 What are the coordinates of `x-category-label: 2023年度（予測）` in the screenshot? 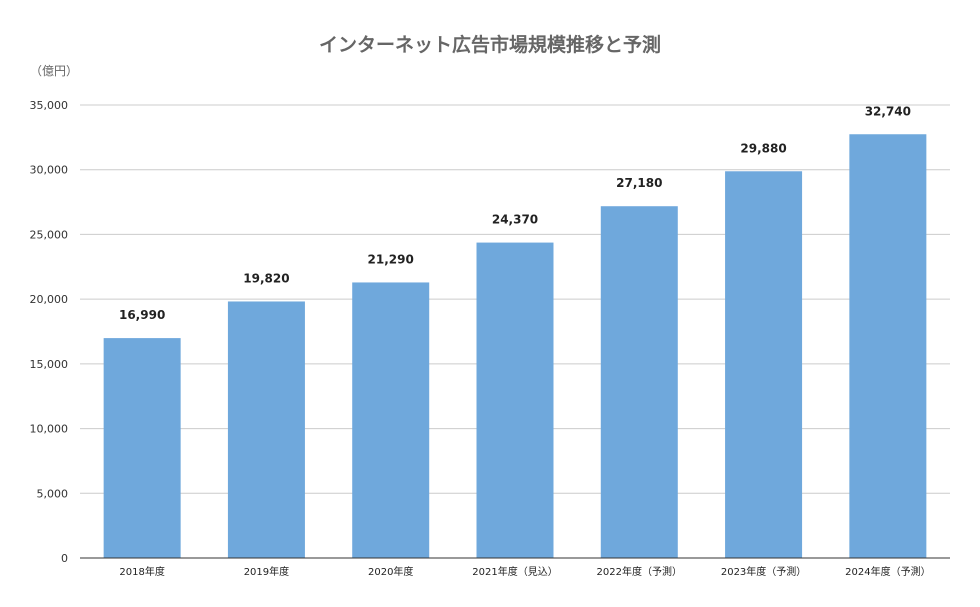 It's located at (763, 571).